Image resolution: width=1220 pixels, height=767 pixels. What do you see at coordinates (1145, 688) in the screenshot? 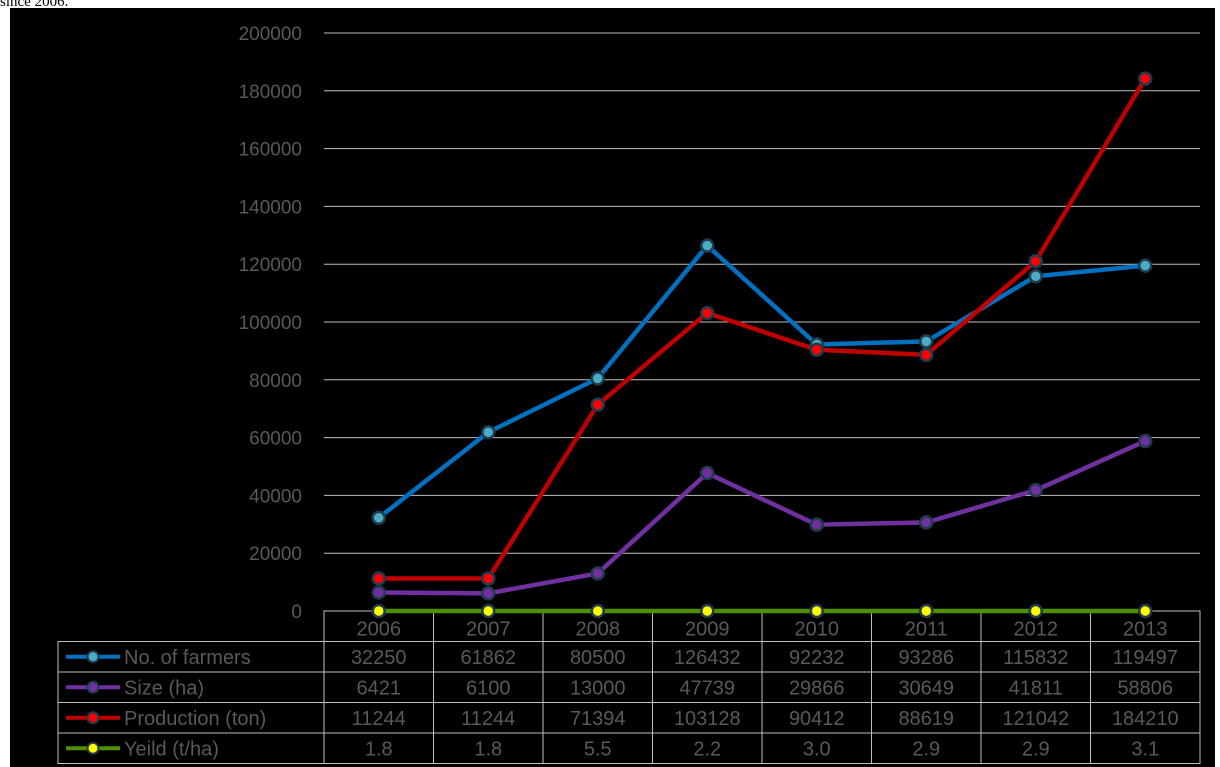
I see `data-label: 58806` at bounding box center [1145, 688].